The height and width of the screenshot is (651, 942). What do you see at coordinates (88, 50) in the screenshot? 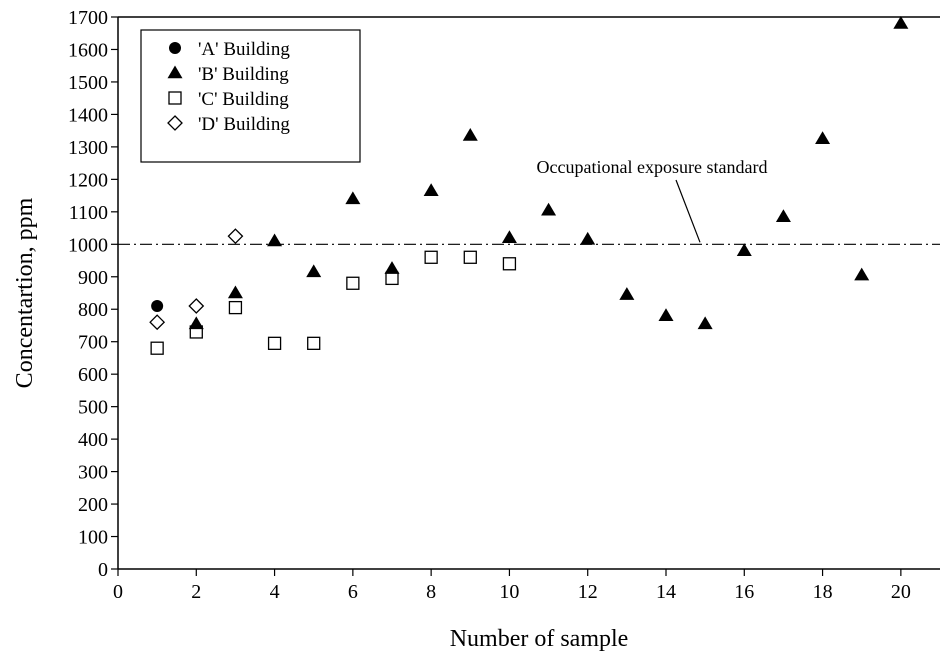
I see `y-tick-label: 1600` at bounding box center [88, 50].